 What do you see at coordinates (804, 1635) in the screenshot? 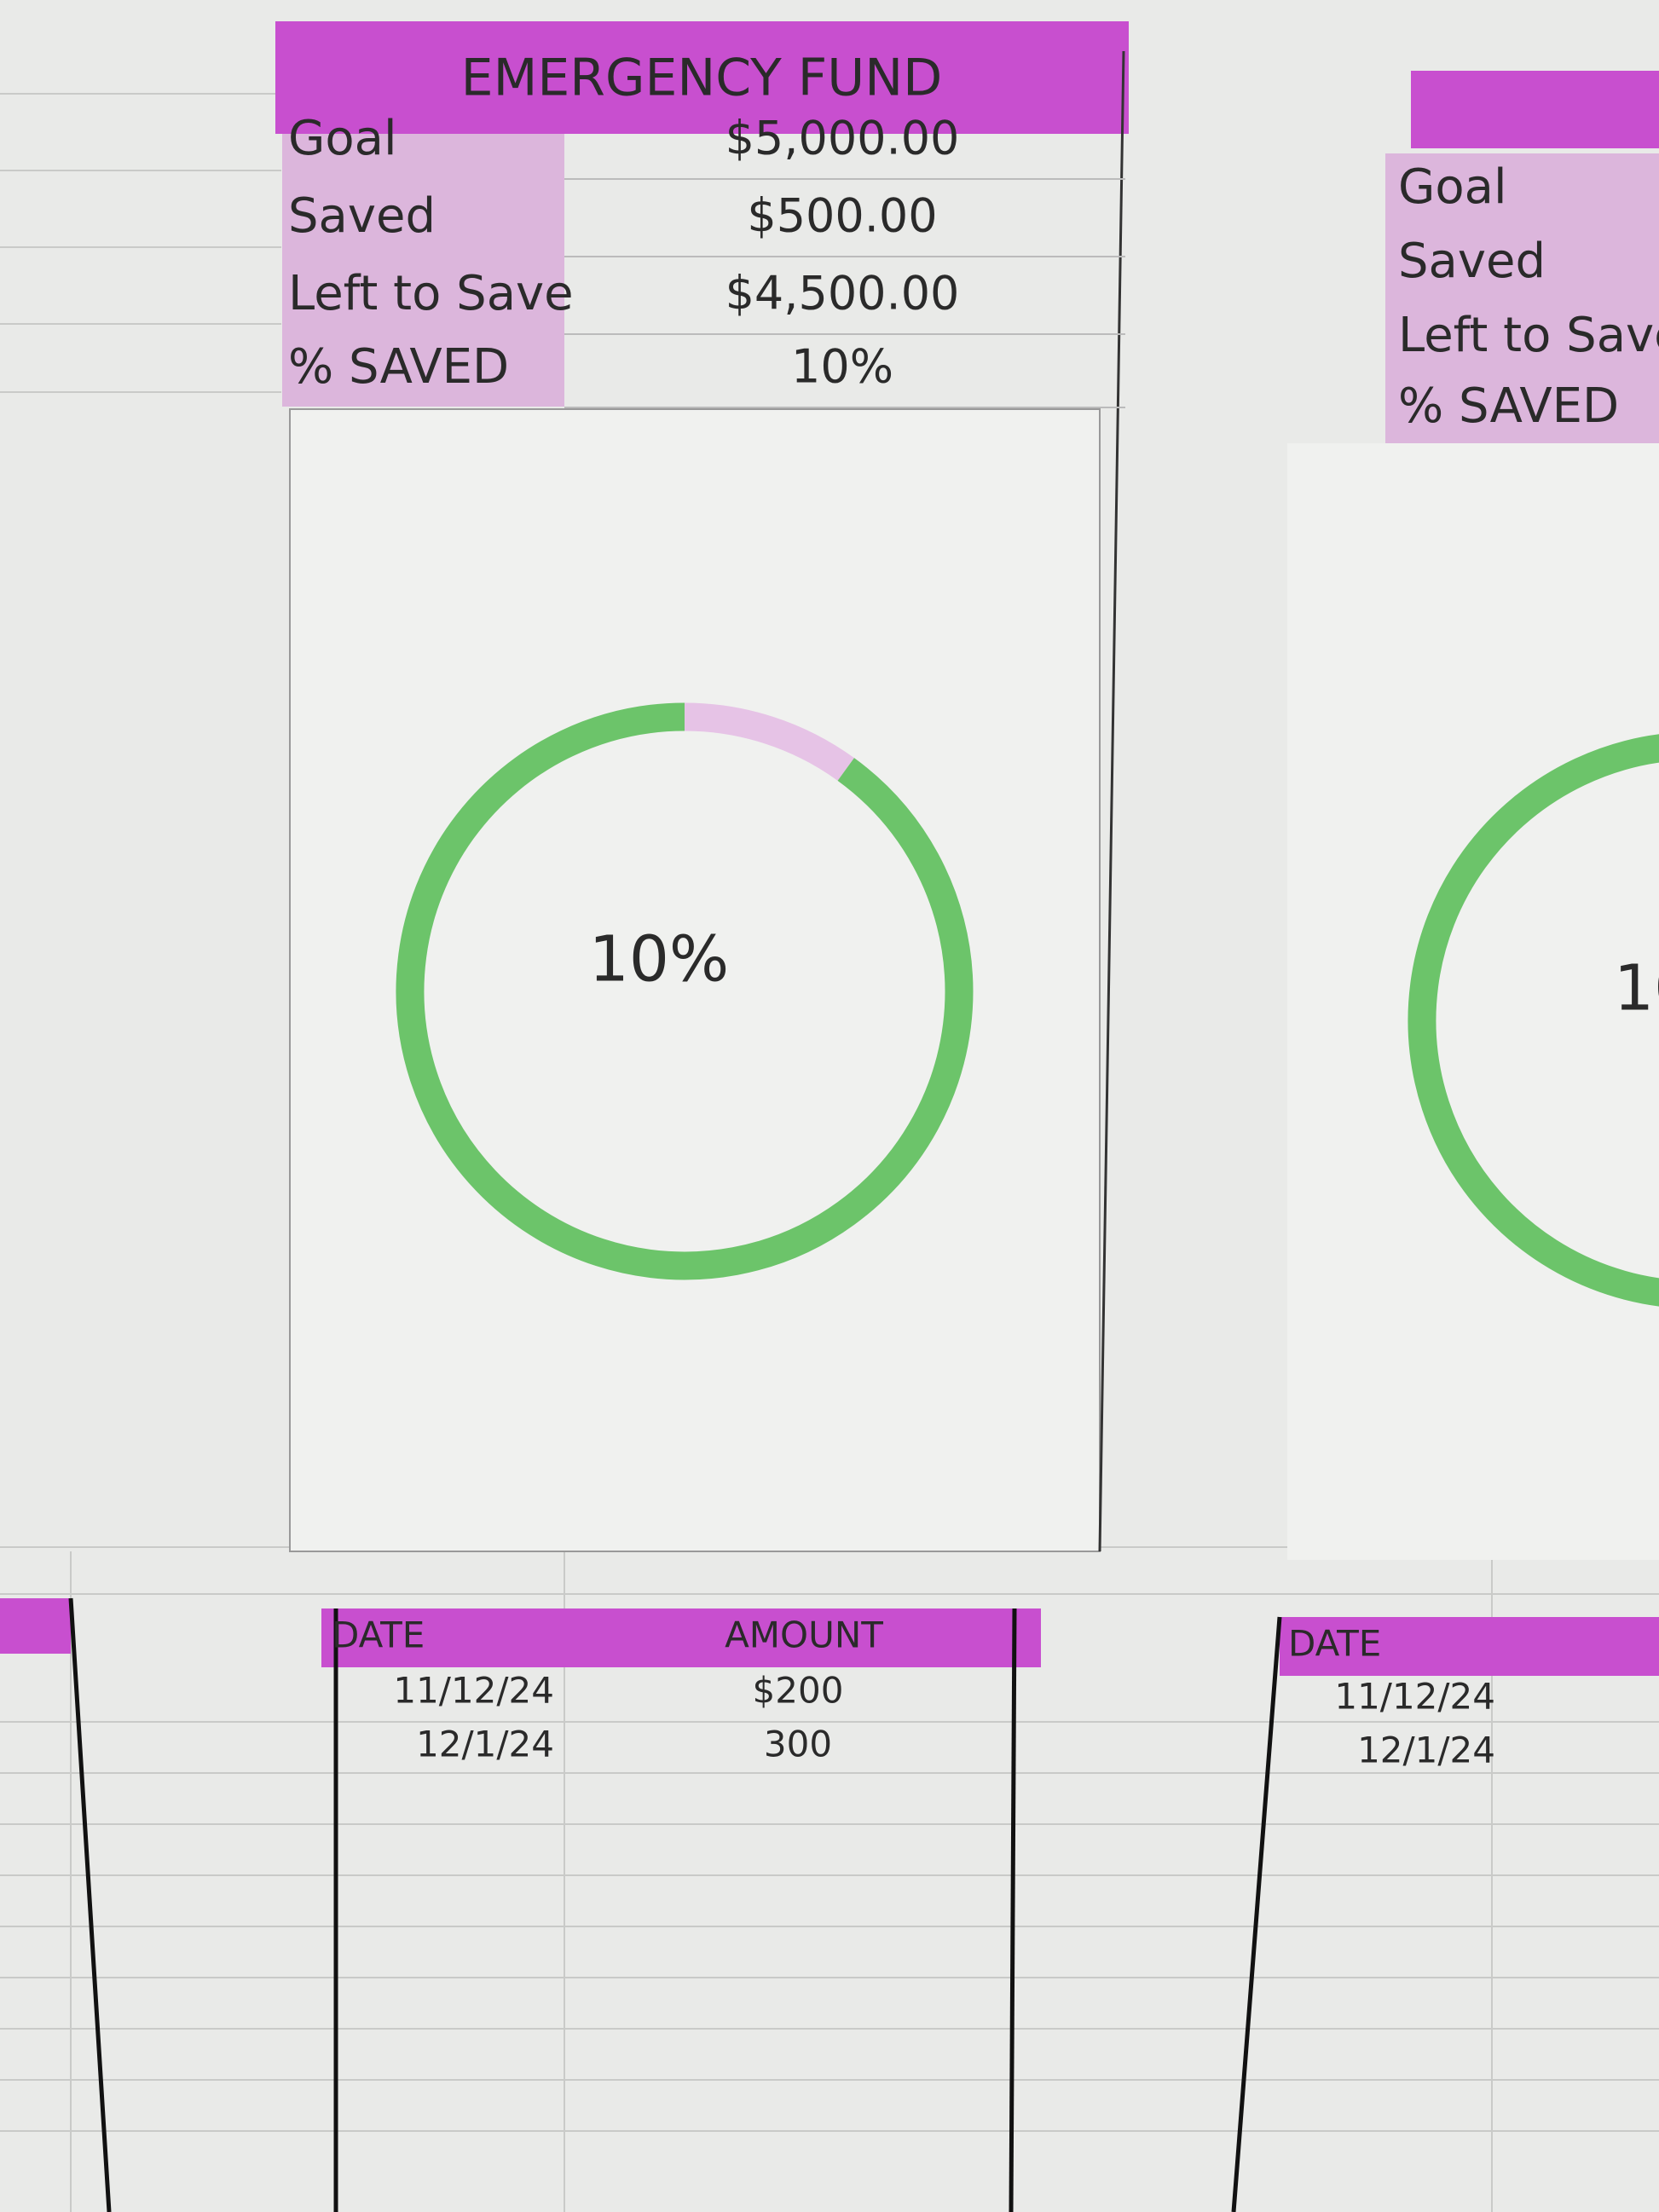
I see `column-header: AMOUNT` at bounding box center [804, 1635].